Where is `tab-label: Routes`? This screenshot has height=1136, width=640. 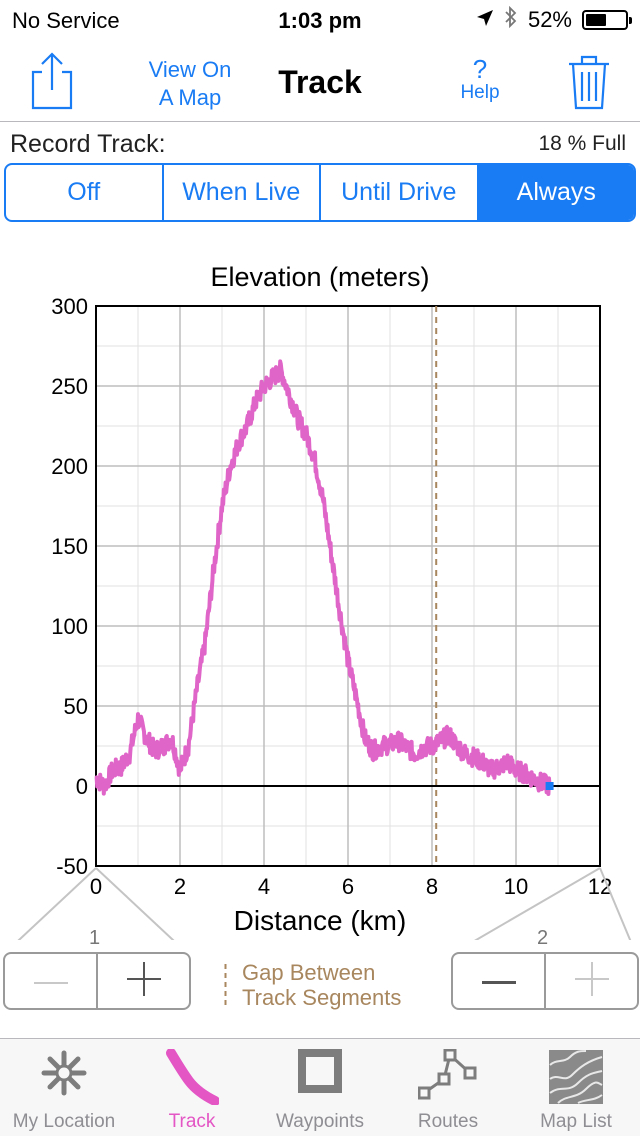 tab-label: Routes is located at coordinates (448, 1121).